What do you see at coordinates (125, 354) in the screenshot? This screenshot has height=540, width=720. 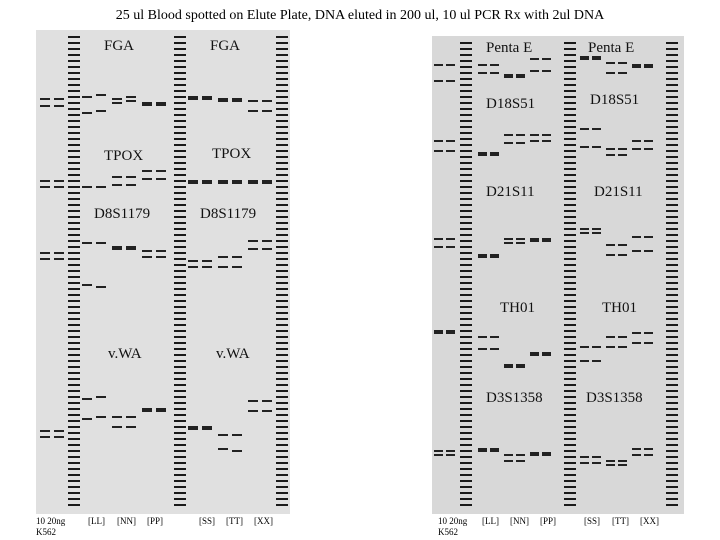 I see `locus-label-vwa: v.WA` at bounding box center [125, 354].